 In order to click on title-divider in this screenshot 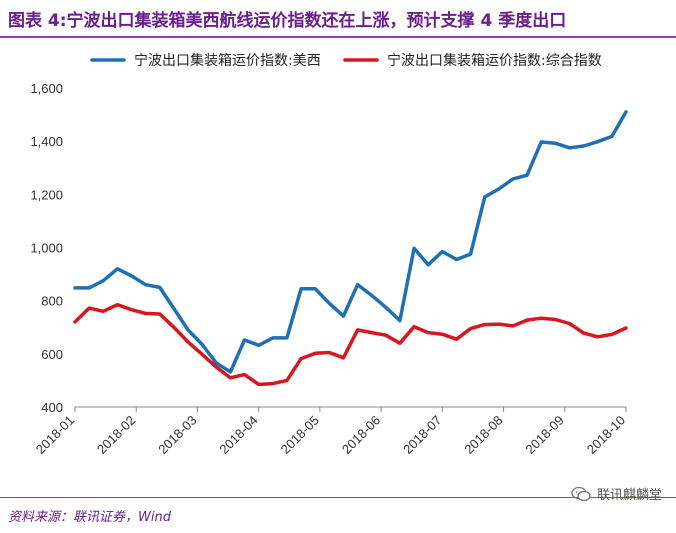, I will do `click(338, 37)`.